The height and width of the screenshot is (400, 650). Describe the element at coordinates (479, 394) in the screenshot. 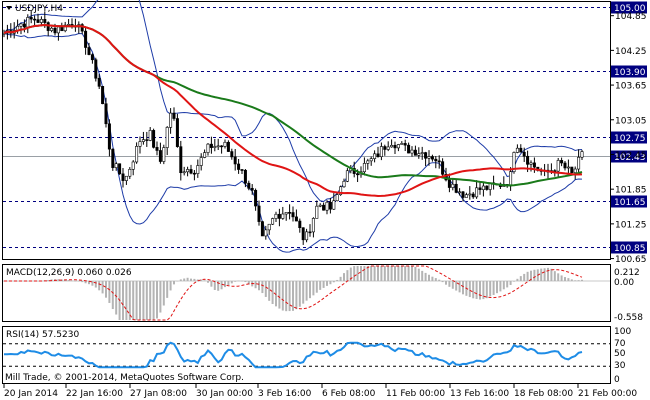

I see `time-axis-label: 13 Feb 16:00` at that location.